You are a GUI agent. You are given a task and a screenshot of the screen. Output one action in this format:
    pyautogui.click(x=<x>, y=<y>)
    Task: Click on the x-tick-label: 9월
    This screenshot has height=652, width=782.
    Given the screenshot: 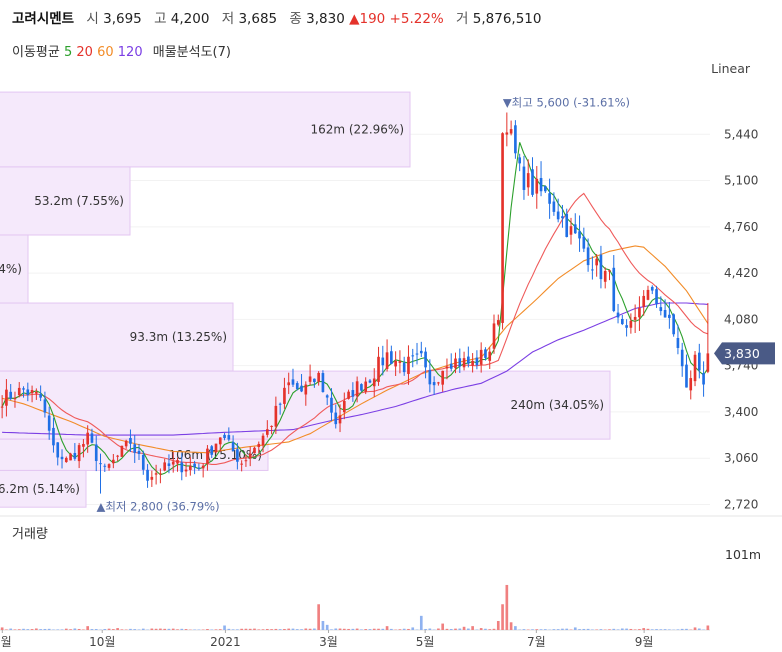 What is the action you would take?
    pyautogui.click(x=644, y=642)
    